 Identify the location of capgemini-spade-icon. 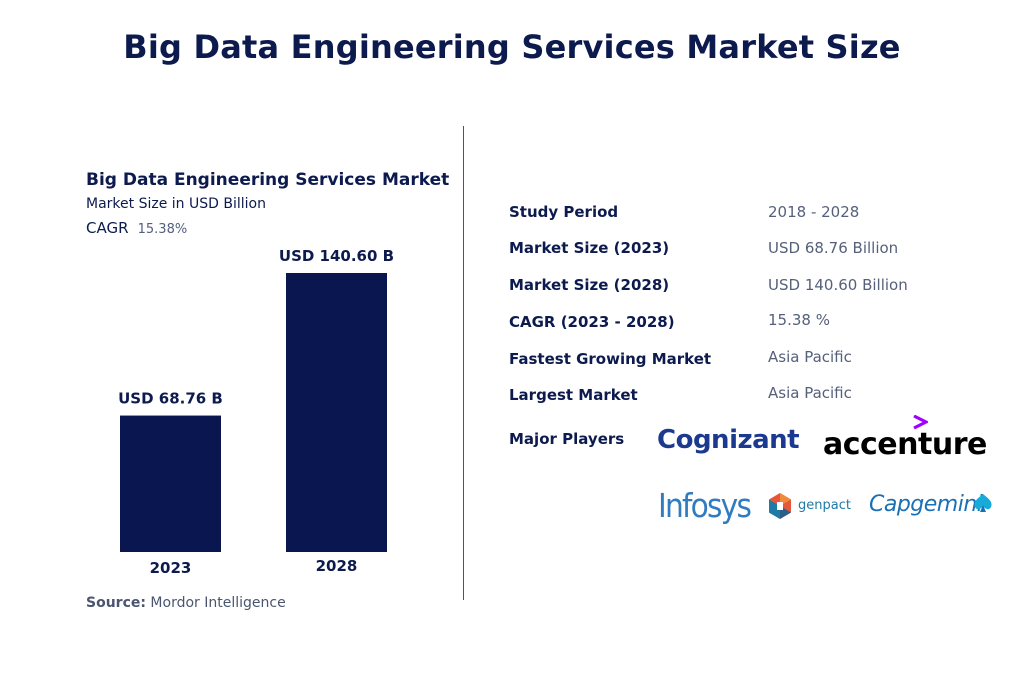
(983, 503).